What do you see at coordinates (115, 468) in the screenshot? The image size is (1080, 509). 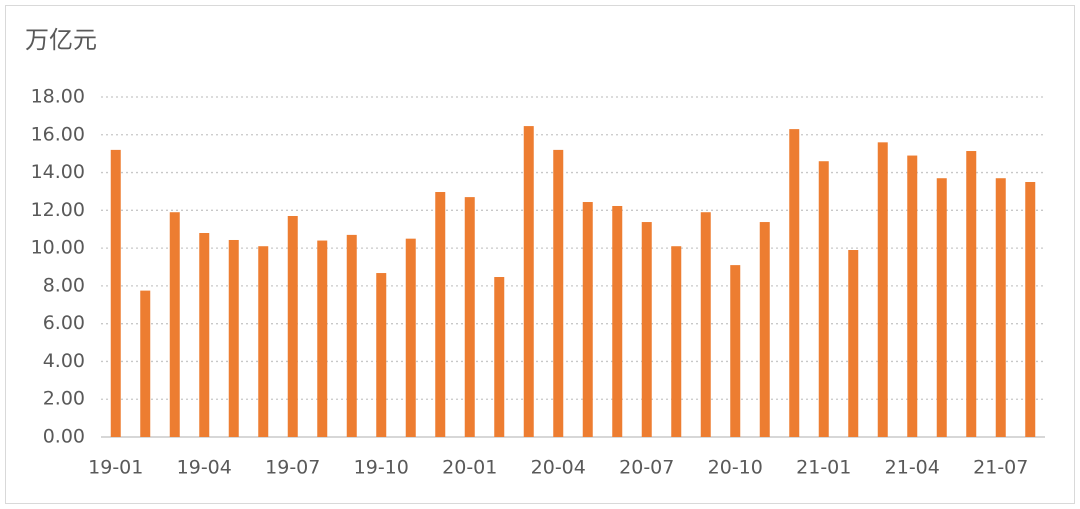 I see `x-tick-label: 19-01` at bounding box center [115, 468].